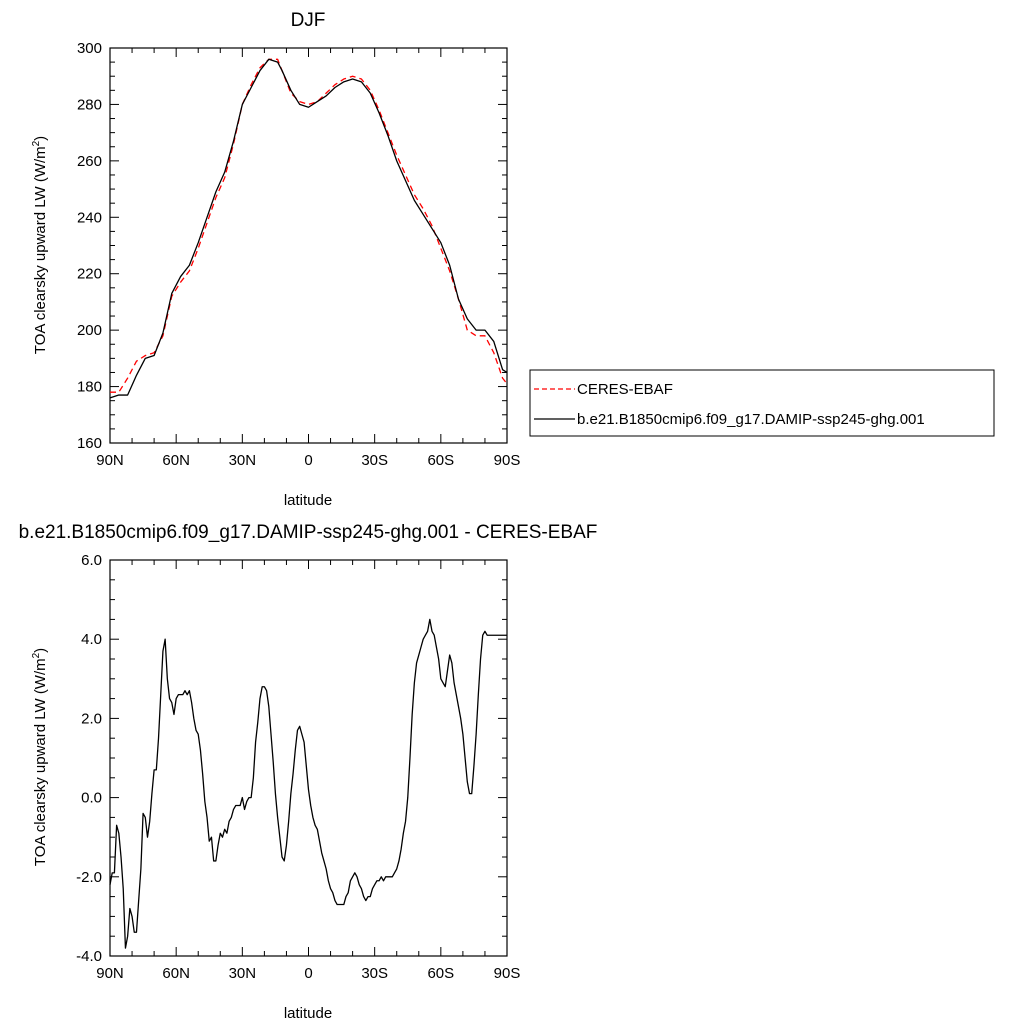 Image resolution: width=1024 pixels, height=1029 pixels. I want to click on top-y-tick-label: 200, so click(89, 330).